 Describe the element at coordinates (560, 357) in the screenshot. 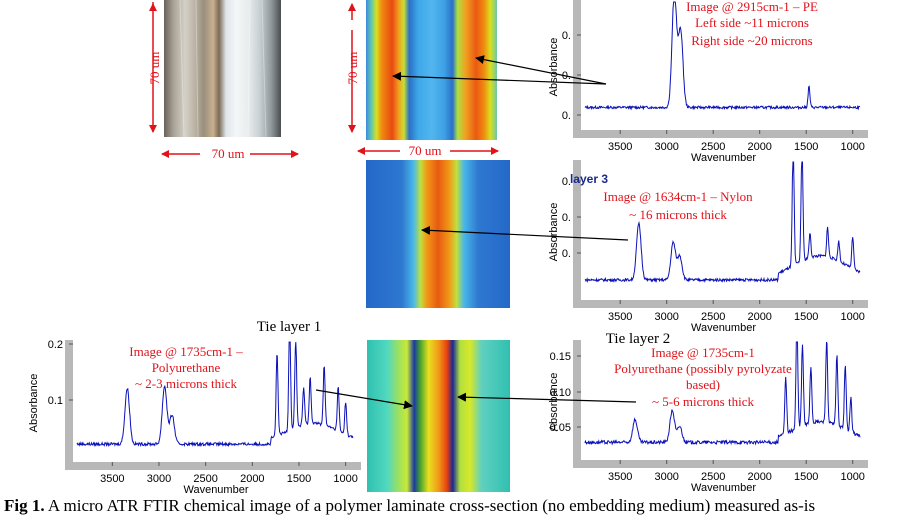

I see `y-tick-label: 0.15` at that location.